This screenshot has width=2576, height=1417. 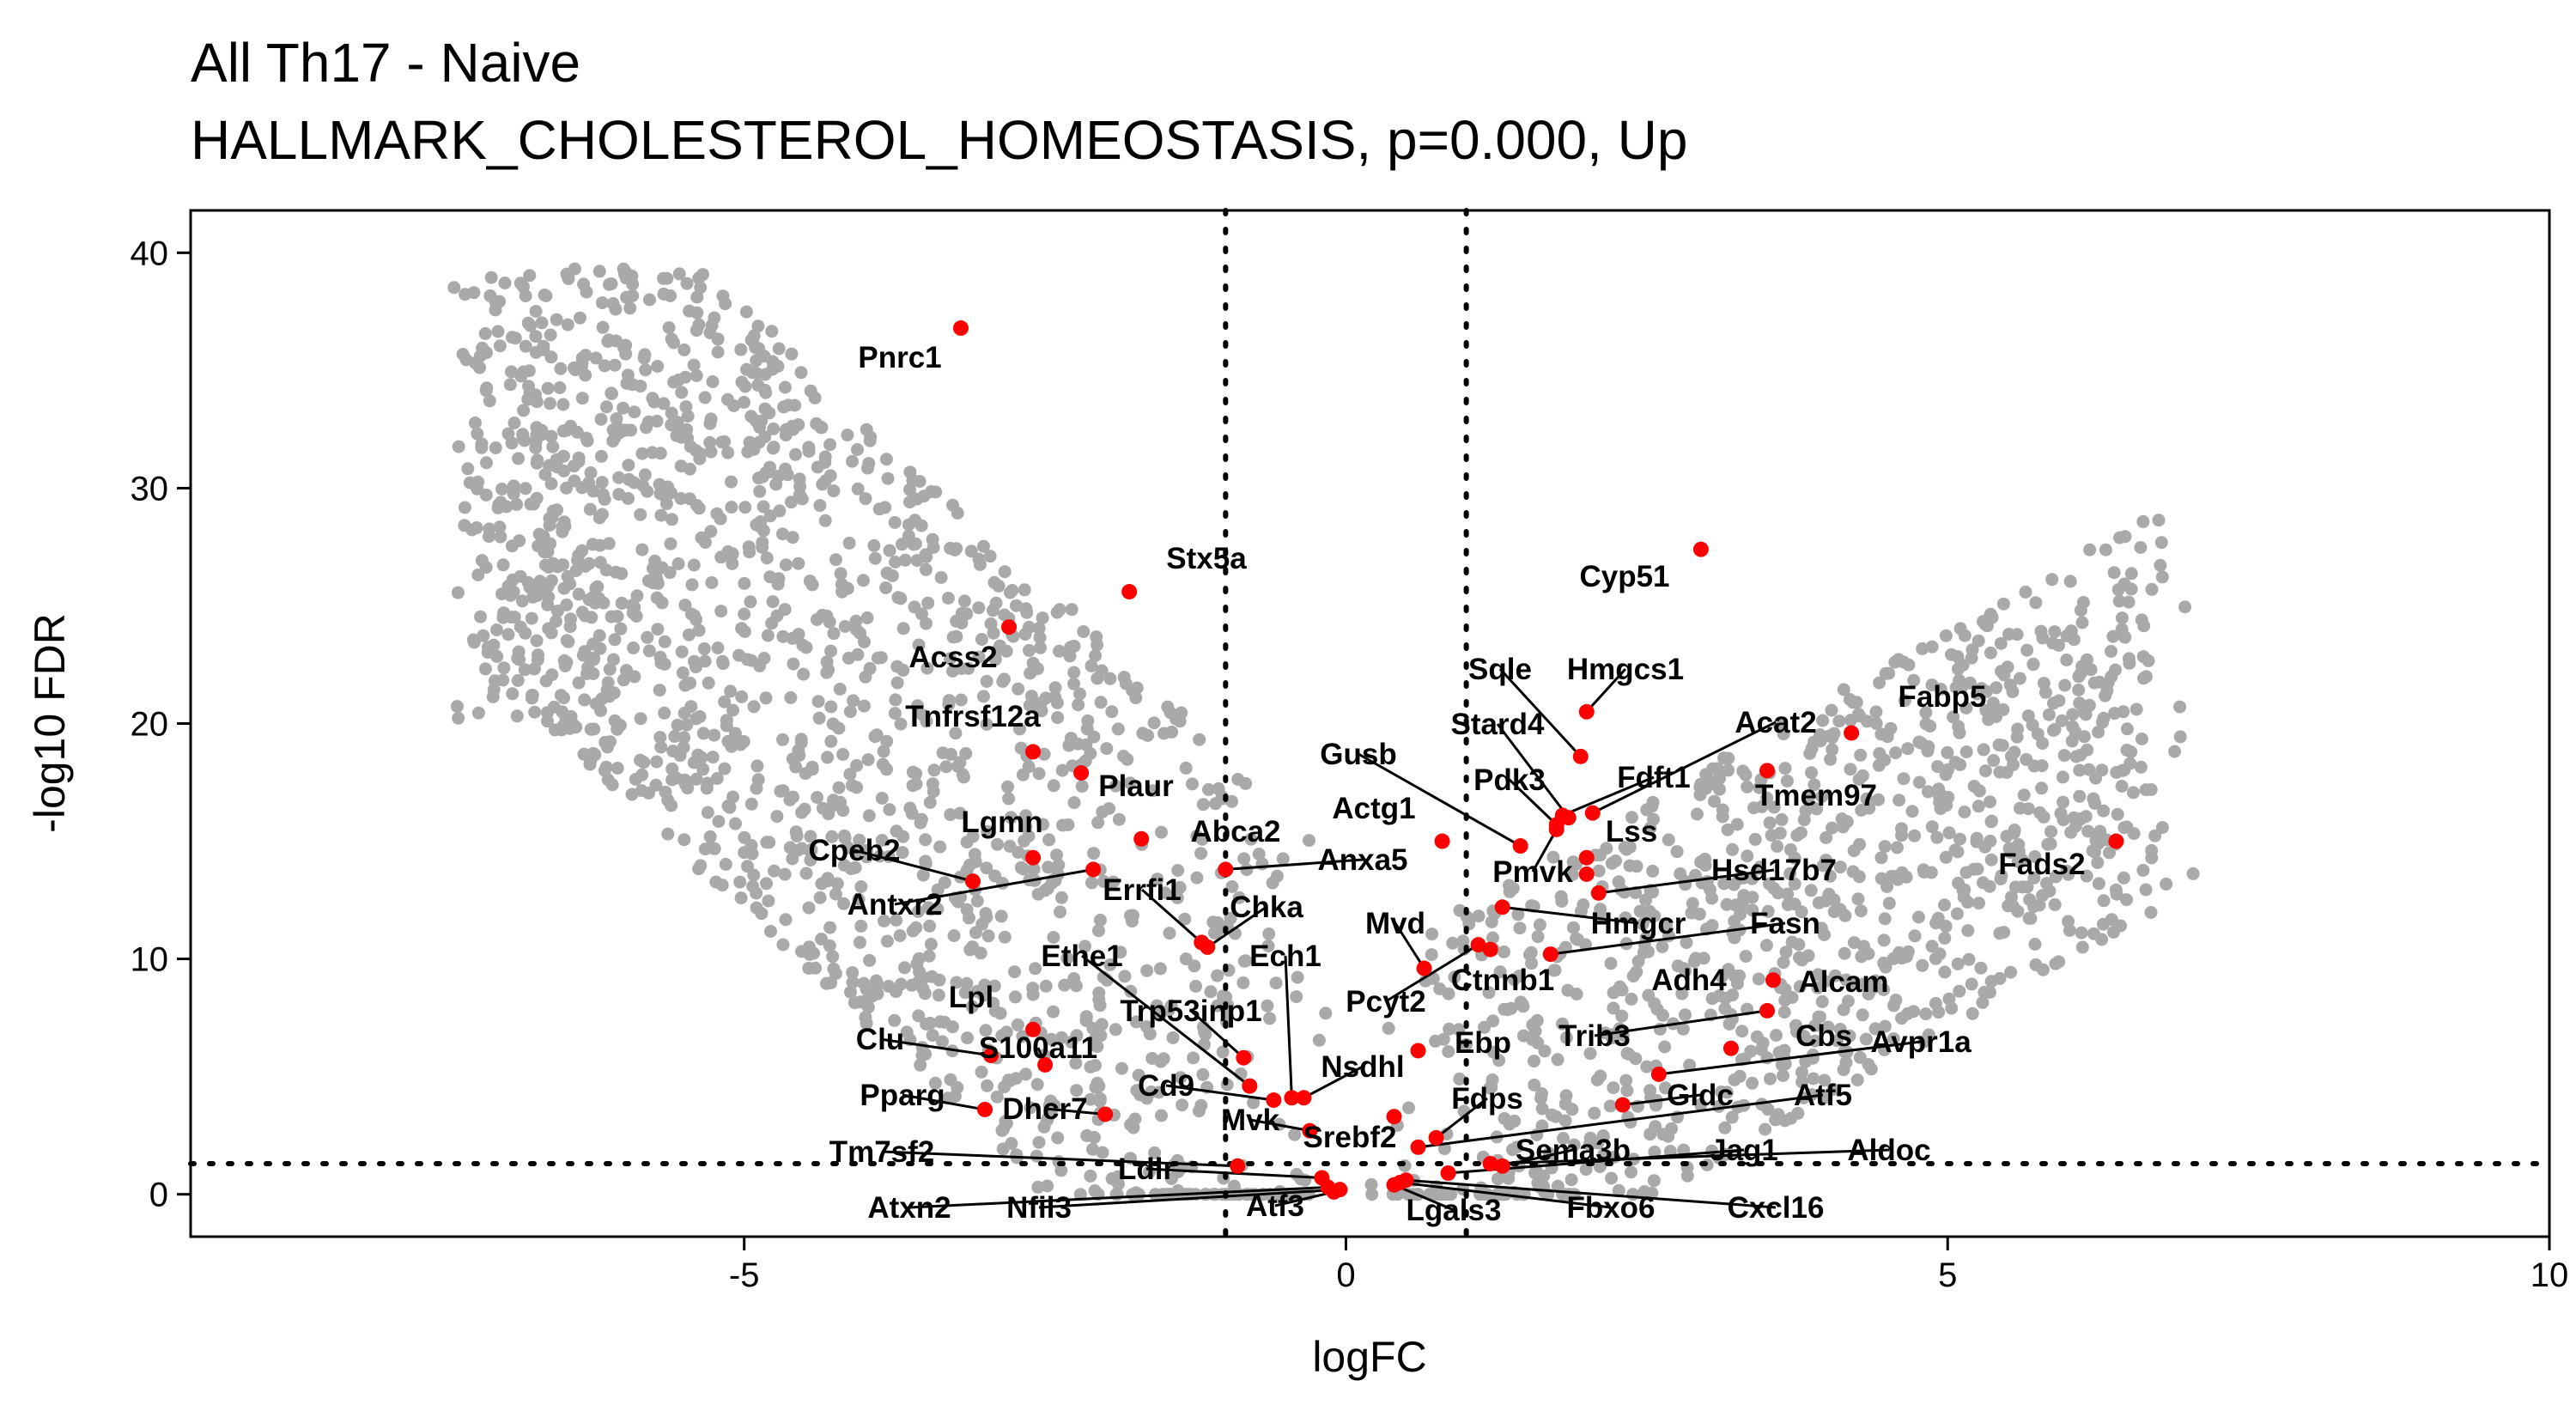 I want to click on x-tick-label: 10, so click(x=2550, y=1275).